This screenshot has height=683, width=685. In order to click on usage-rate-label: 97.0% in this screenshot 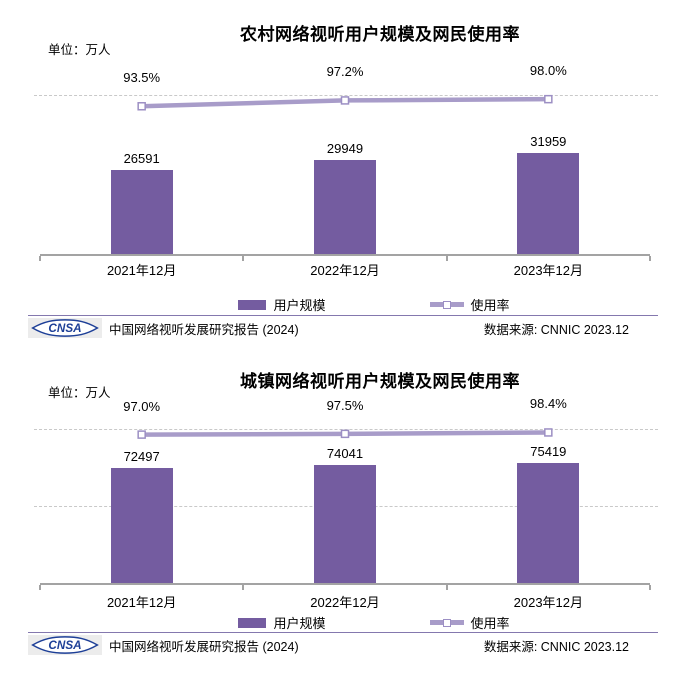, I will do `click(142, 406)`.